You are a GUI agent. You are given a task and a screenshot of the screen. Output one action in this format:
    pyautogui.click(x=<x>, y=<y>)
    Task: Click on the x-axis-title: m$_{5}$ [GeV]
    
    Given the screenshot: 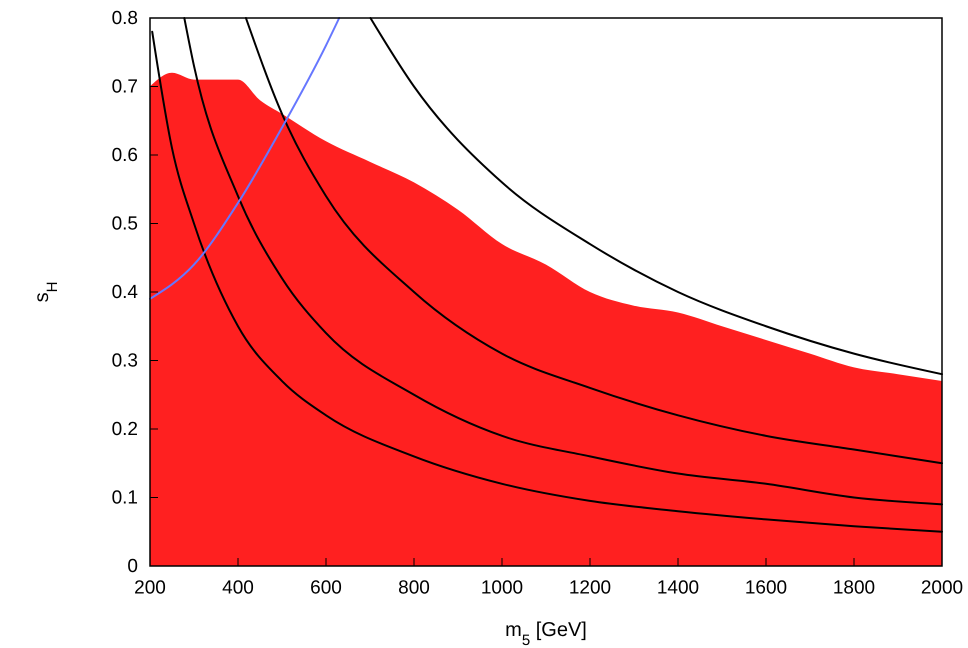 What is the action you would take?
    pyautogui.click(x=546, y=633)
    